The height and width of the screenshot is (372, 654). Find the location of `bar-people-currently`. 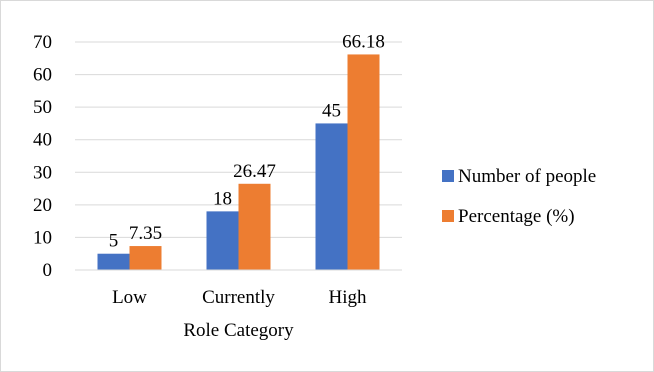

bar-people-currently is located at coordinates (222, 240).